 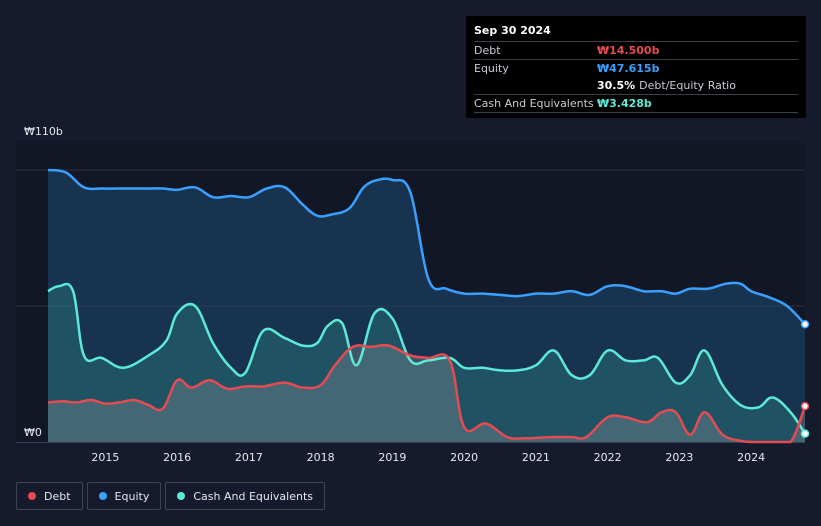 What do you see at coordinates (628, 68) in the screenshot?
I see `tooltip-equity-value: ₩47.615b` at bounding box center [628, 68].